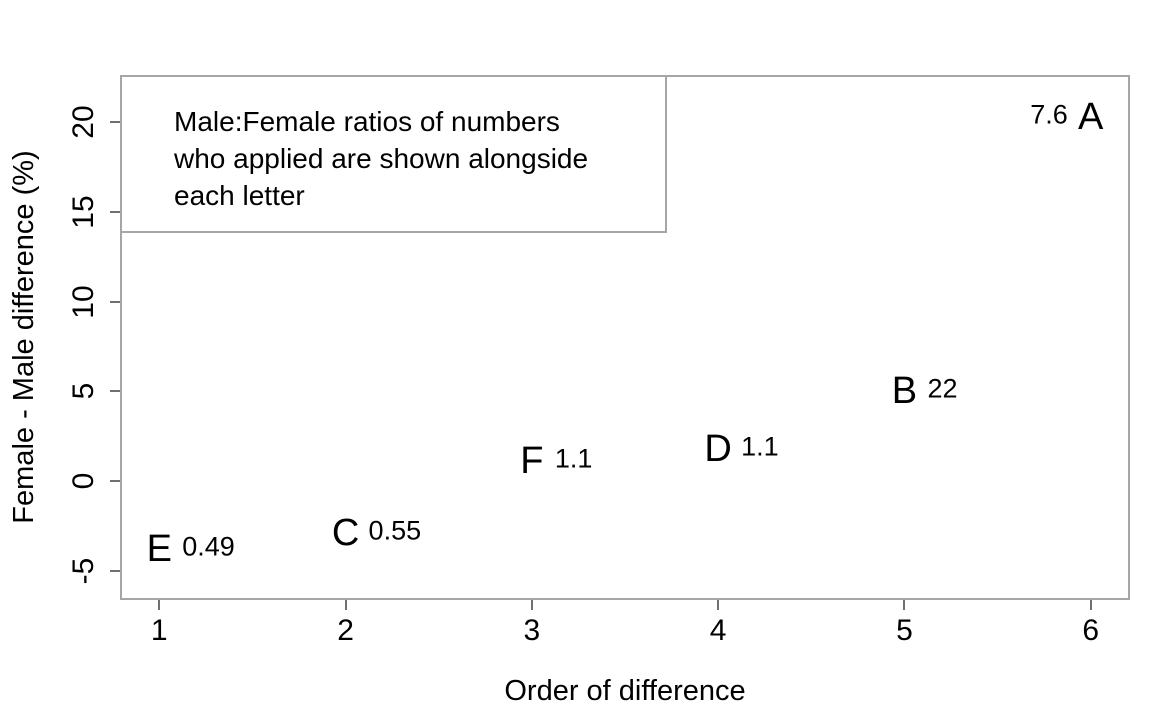 The image size is (1152, 720). What do you see at coordinates (625, 630) in the screenshot?
I see `x-axis: 1 2 3 4 5 6` at bounding box center [625, 630].